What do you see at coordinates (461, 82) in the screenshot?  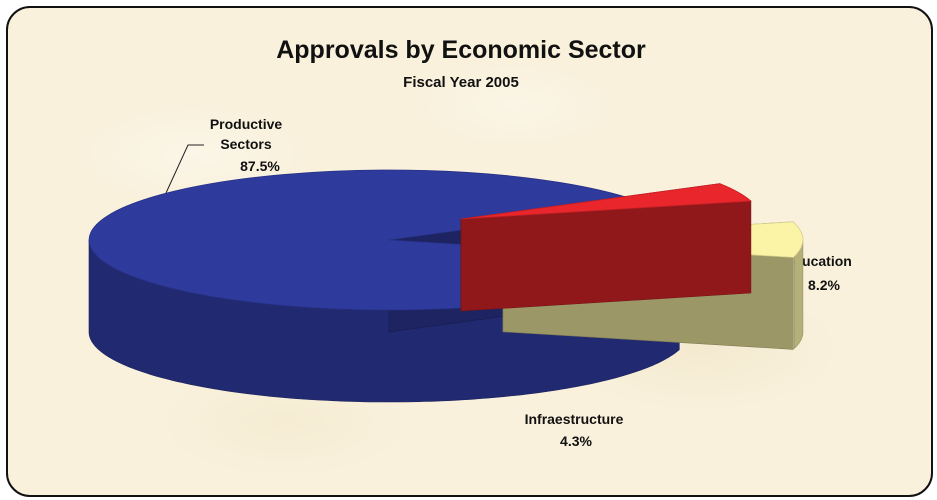 I see `chart-subtitle: Fiscal Year 2005` at bounding box center [461, 82].